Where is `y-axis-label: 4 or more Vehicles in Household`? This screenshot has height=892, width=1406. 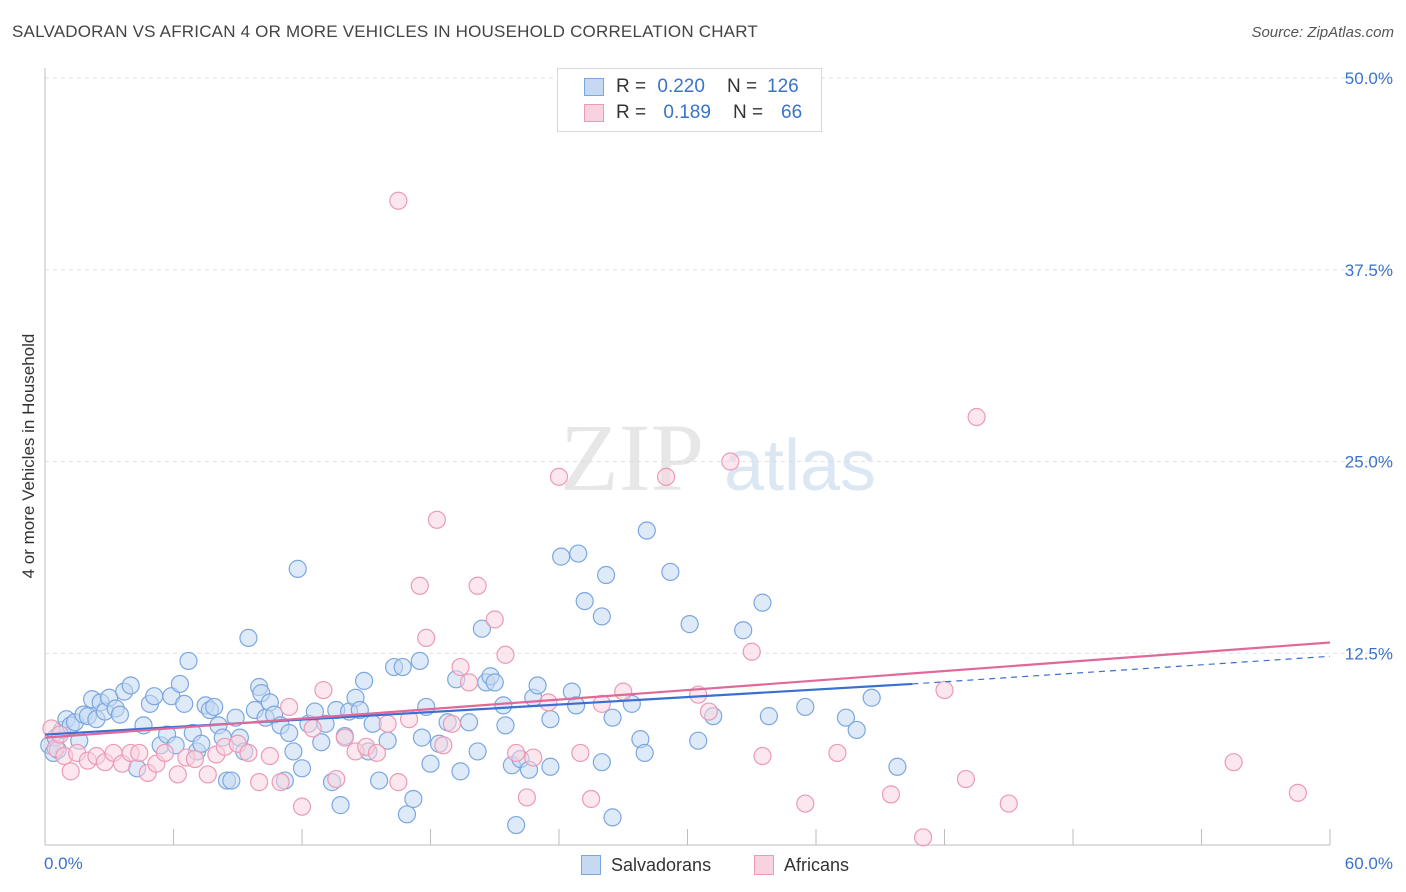 y-axis-label: 4 or more Vehicles in Household is located at coordinates (28, 456).